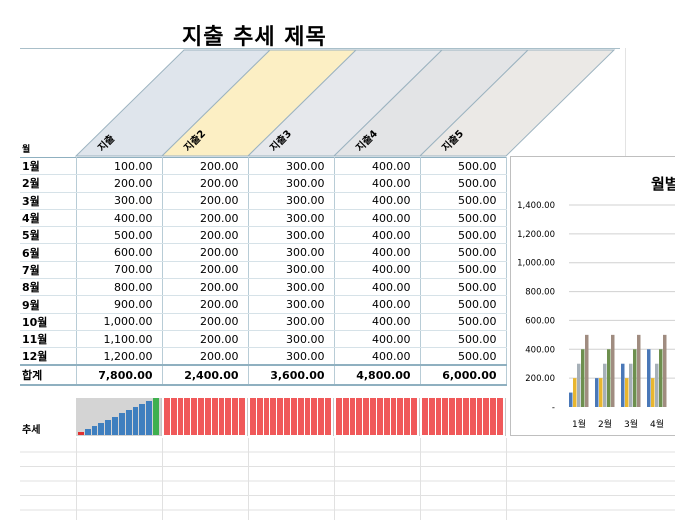 Image resolution: width=675 pixels, height=520 pixels. I want to click on value-cell: 1,200.00, so click(119, 356).